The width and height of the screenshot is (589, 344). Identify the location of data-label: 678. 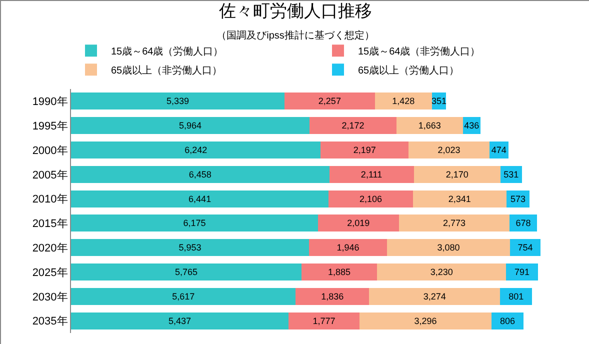
(523, 223).